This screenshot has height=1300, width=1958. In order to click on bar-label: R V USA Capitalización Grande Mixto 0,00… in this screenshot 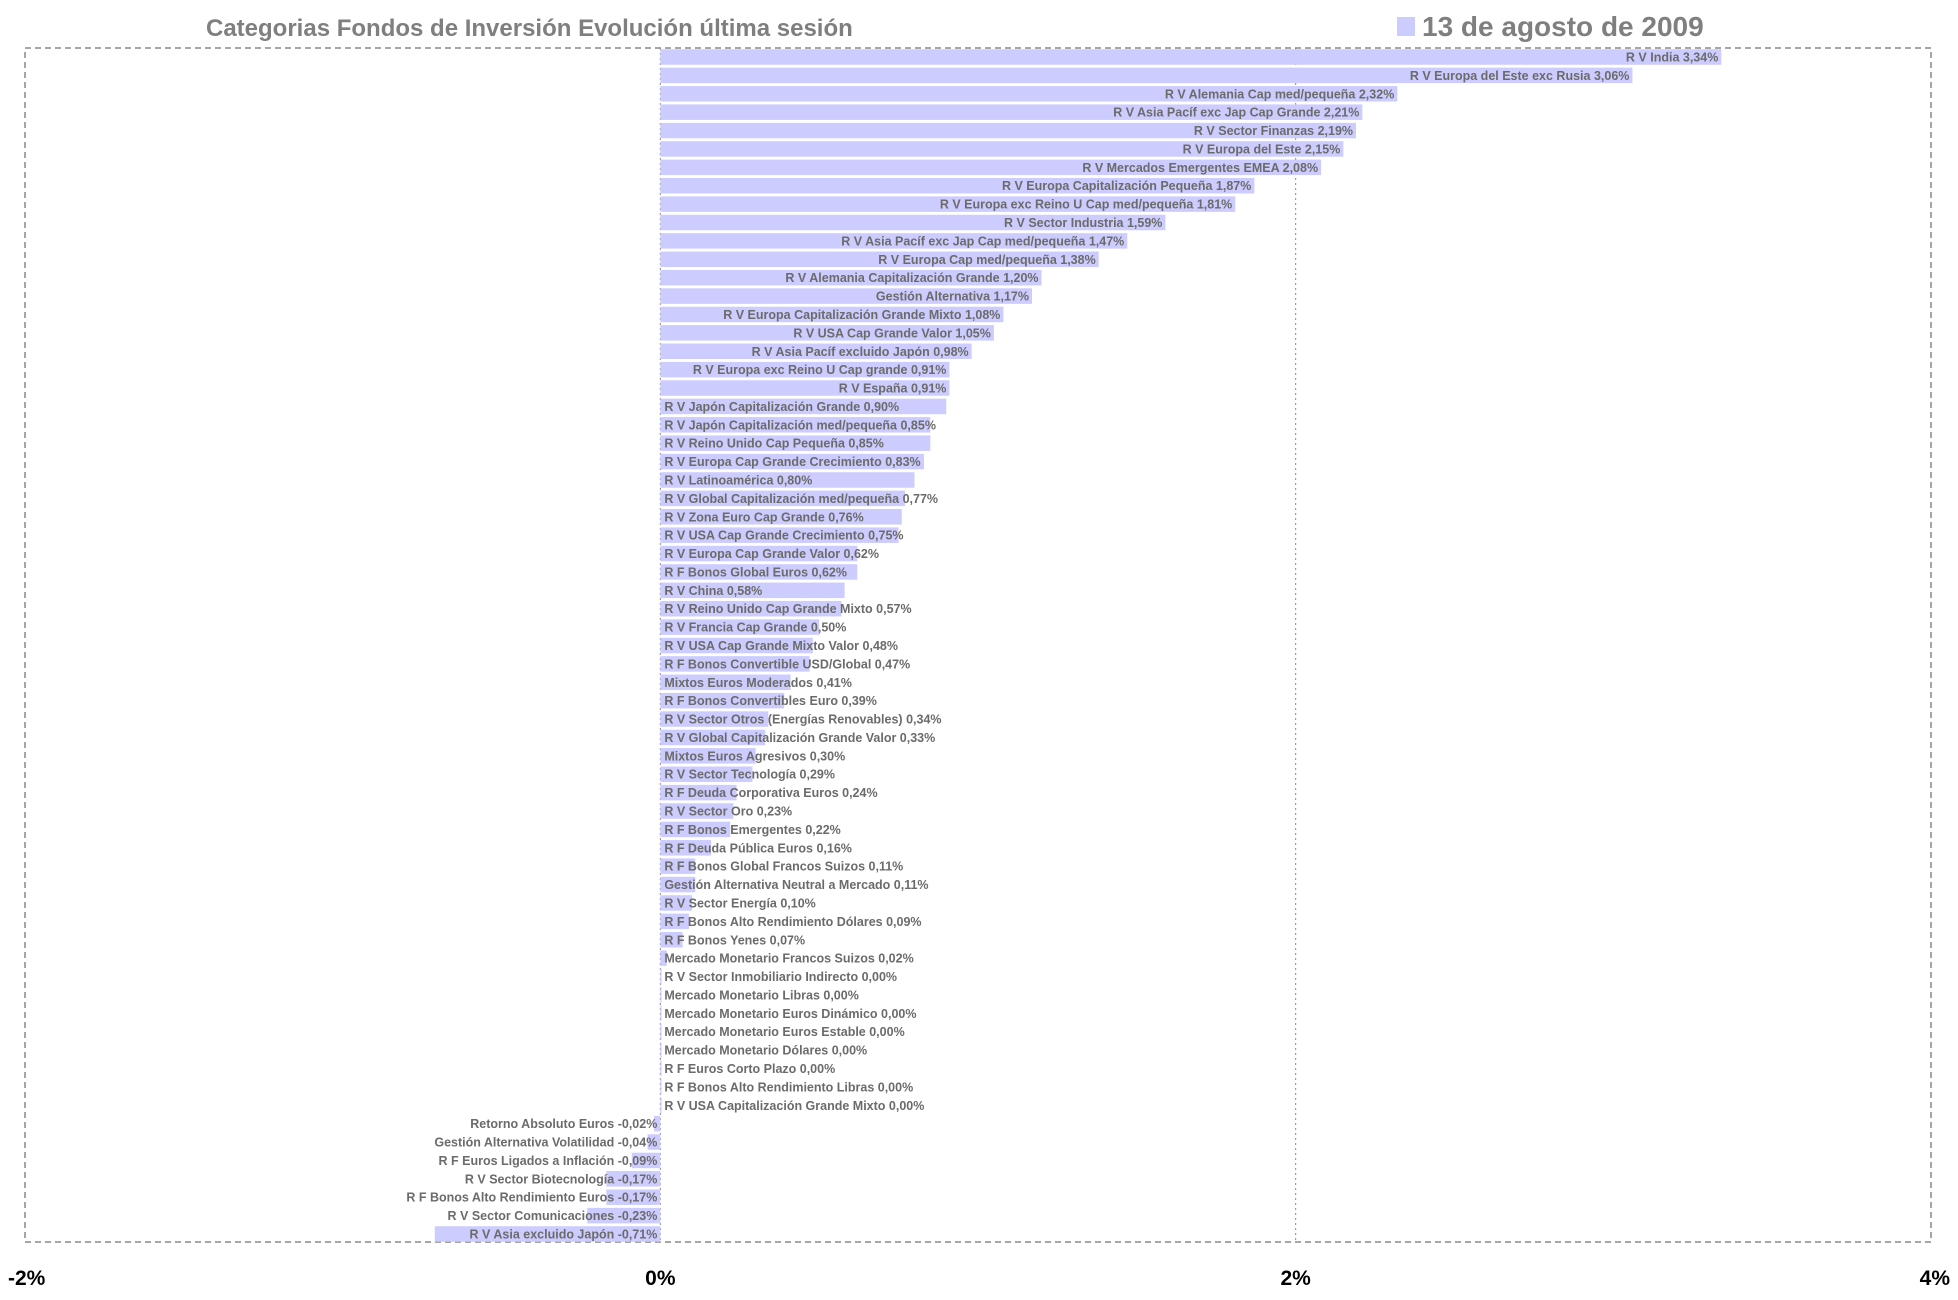, I will do `click(794, 1106)`.